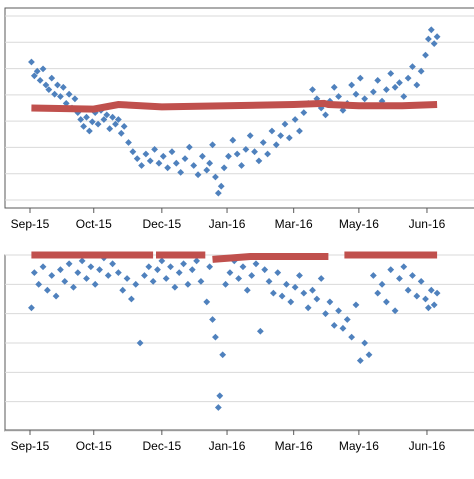 Image resolution: width=474 pixels, height=479 pixels. I want to click on x-tick-label: Jan-16, so click(227, 224).